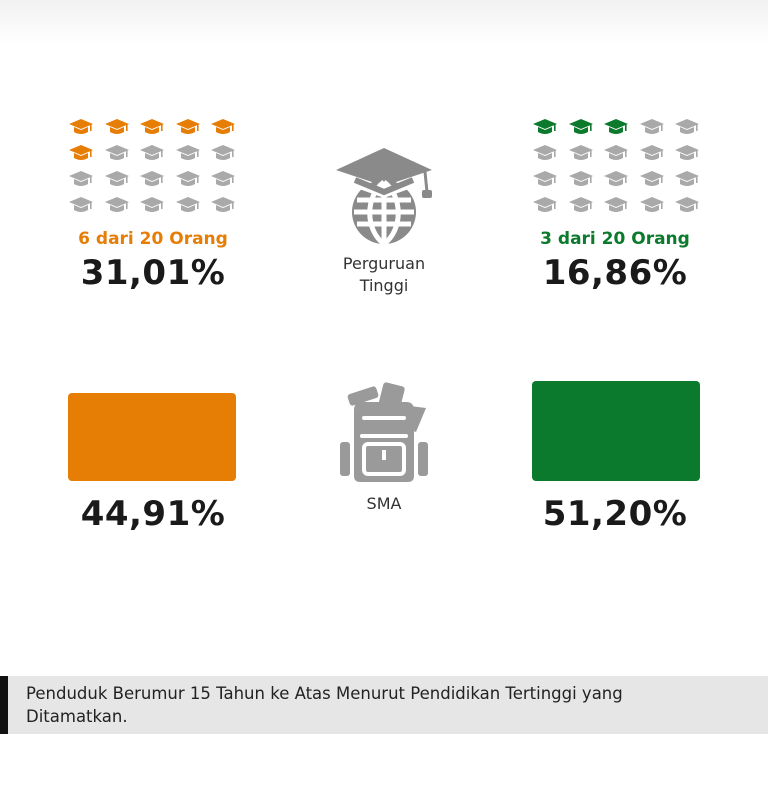 The width and height of the screenshot is (768, 799). I want to click on count-label-left: 6 dari 20 Orang, so click(153, 239).